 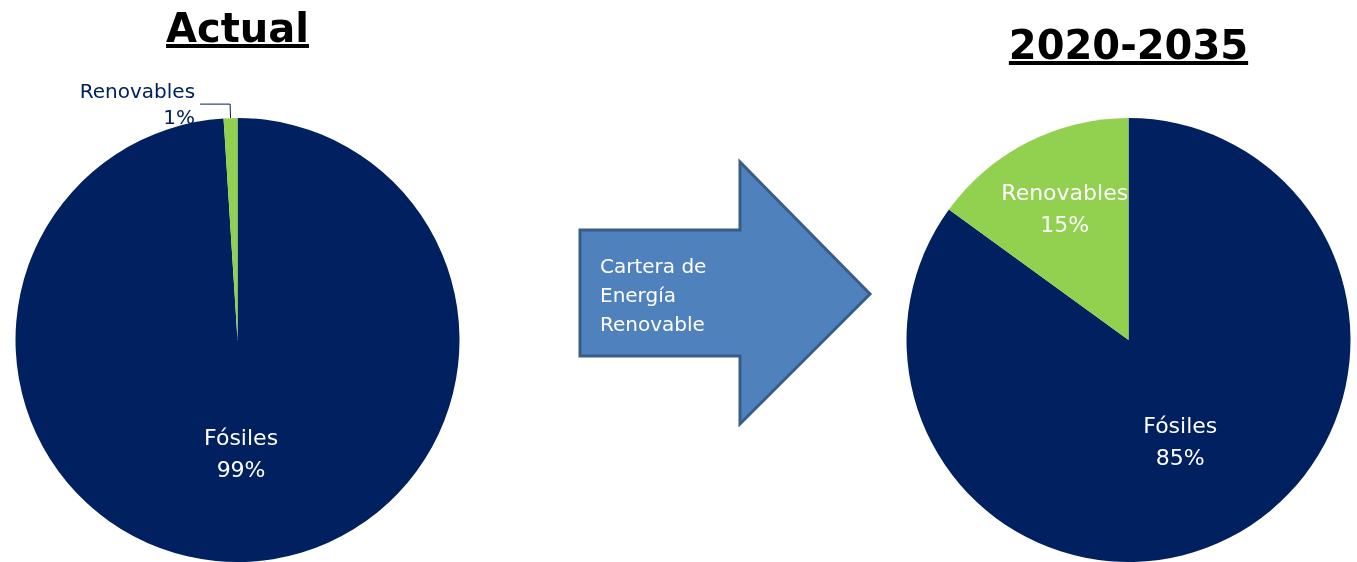 I want to click on chart-title: Actual, so click(x=237, y=28).